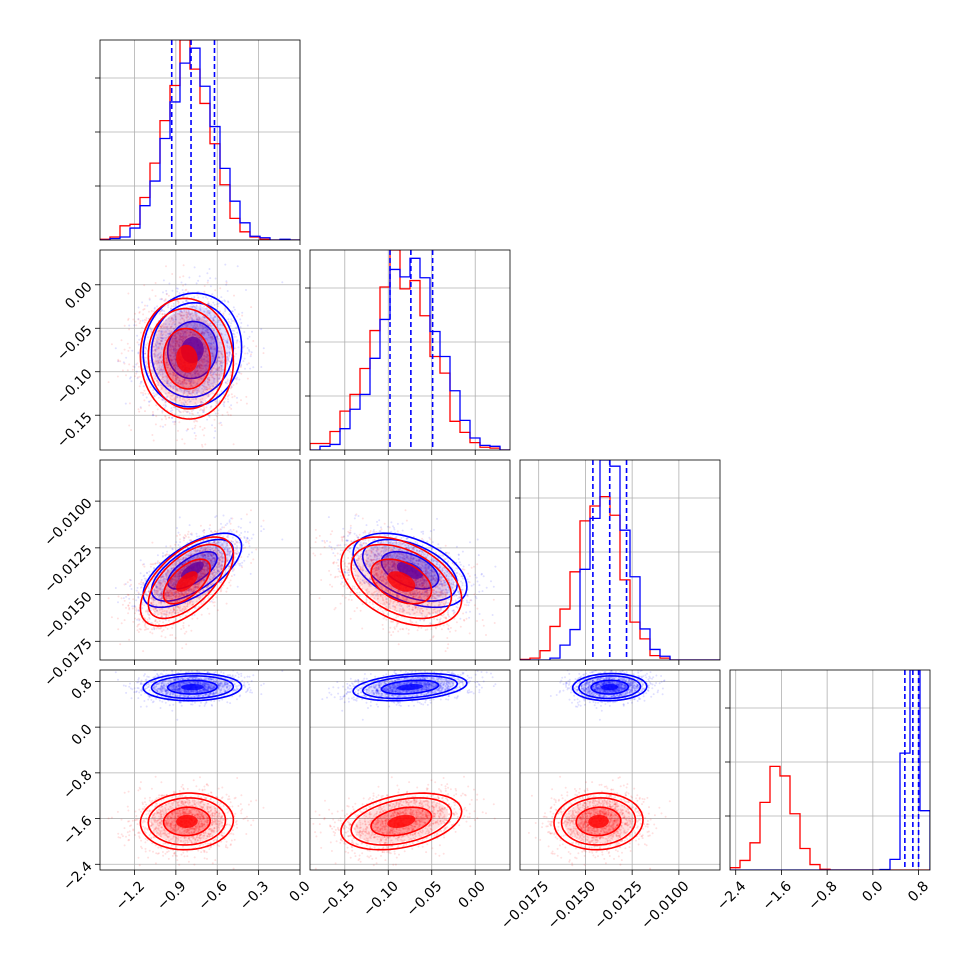 This screenshot has width=970, height=970. What do you see at coordinates (68, 569) in the screenshot?
I see `y-tick-label: −0.0125` at bounding box center [68, 569].